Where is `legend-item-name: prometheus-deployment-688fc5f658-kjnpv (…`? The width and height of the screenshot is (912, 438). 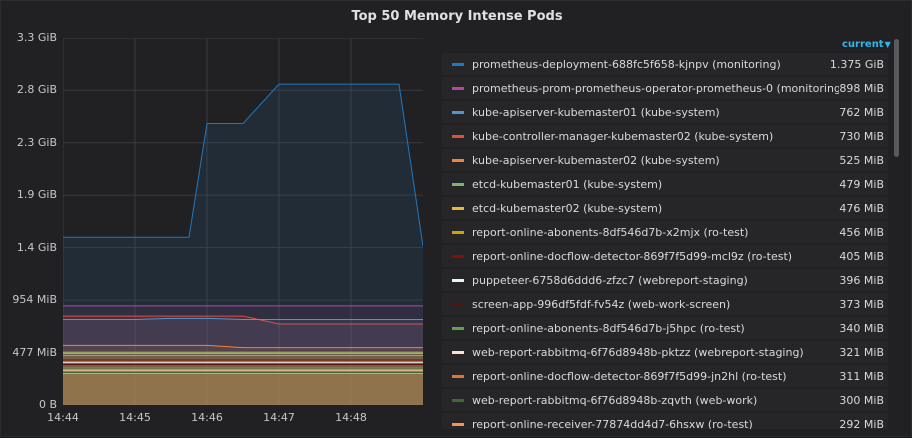
legend-item-name: prometheus-deployment-688fc5f658-kjnpv (… is located at coordinates (626, 64).